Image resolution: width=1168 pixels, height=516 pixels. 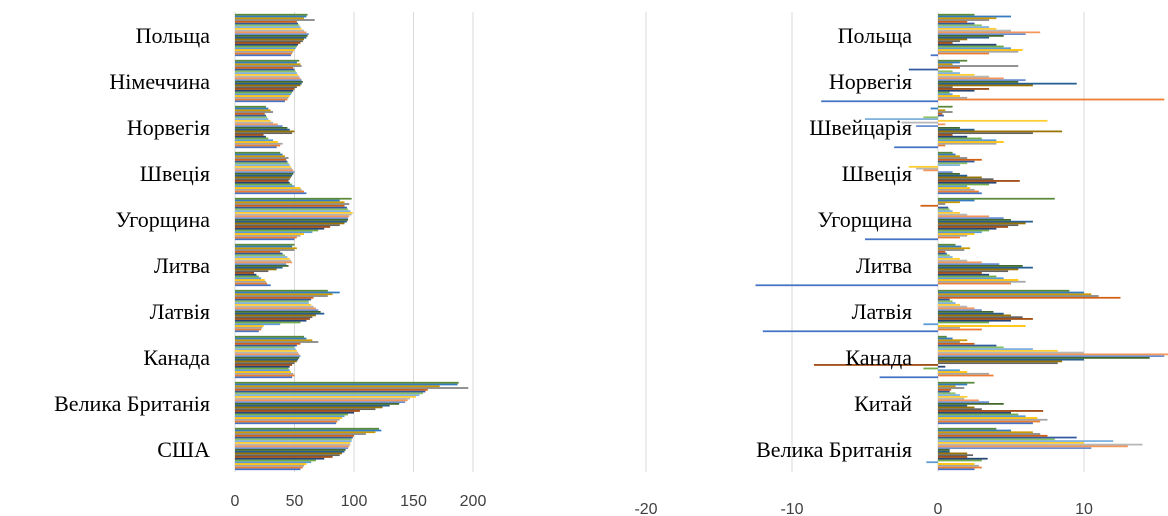 What do you see at coordinates (834, 449) in the screenshot?
I see `right-category-label: Велика Британія` at bounding box center [834, 449].